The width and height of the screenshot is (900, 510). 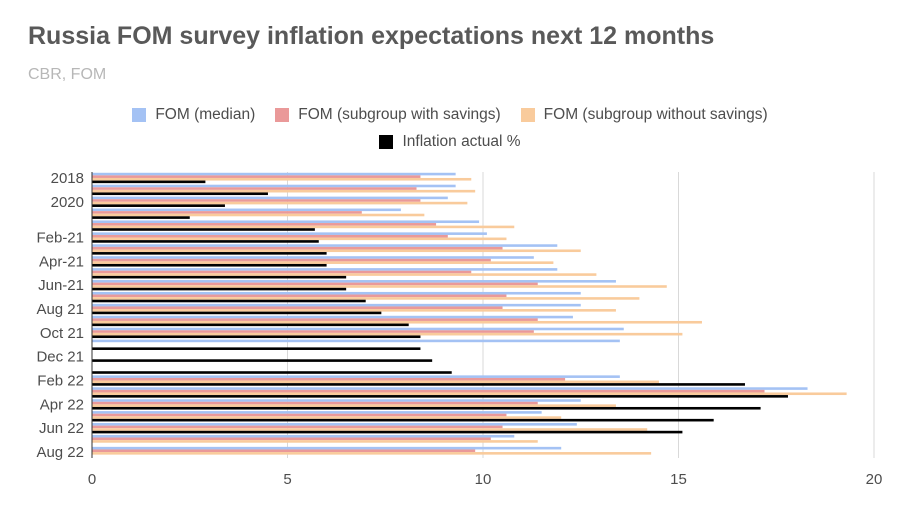 What do you see at coordinates (62, 404) in the screenshot?
I see `y-tick-label-apr-22: Apr 22` at bounding box center [62, 404].